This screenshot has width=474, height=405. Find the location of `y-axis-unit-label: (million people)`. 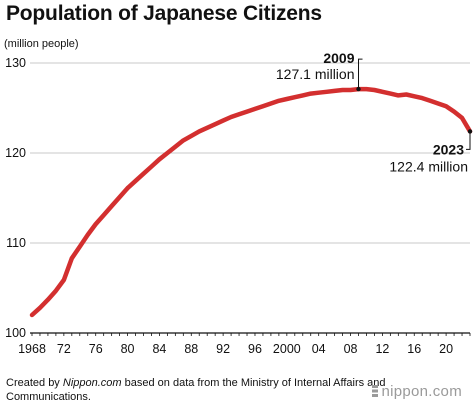

y-axis-unit-label: (million people) is located at coordinates (41, 44).